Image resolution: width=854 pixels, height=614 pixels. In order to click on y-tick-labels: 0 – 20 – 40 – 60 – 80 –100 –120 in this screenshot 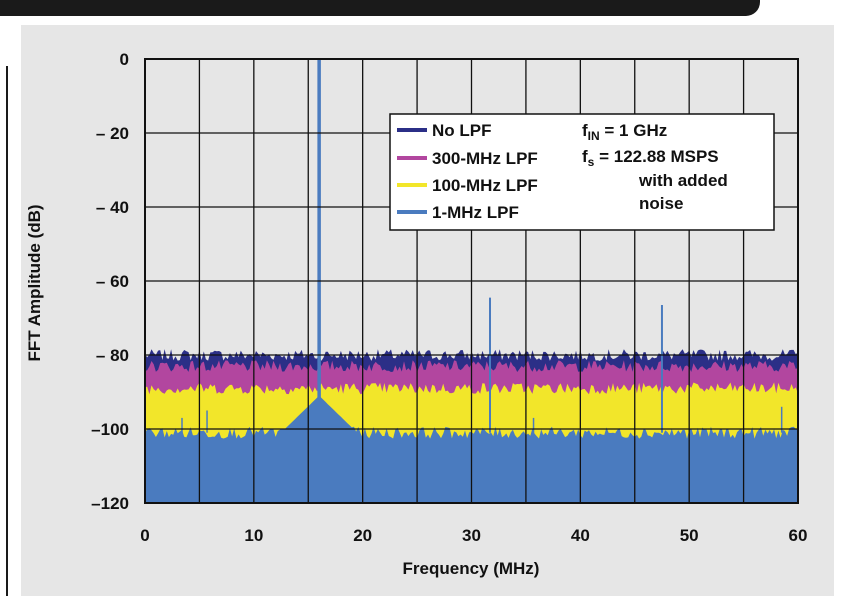, I will do `click(110, 281)`.